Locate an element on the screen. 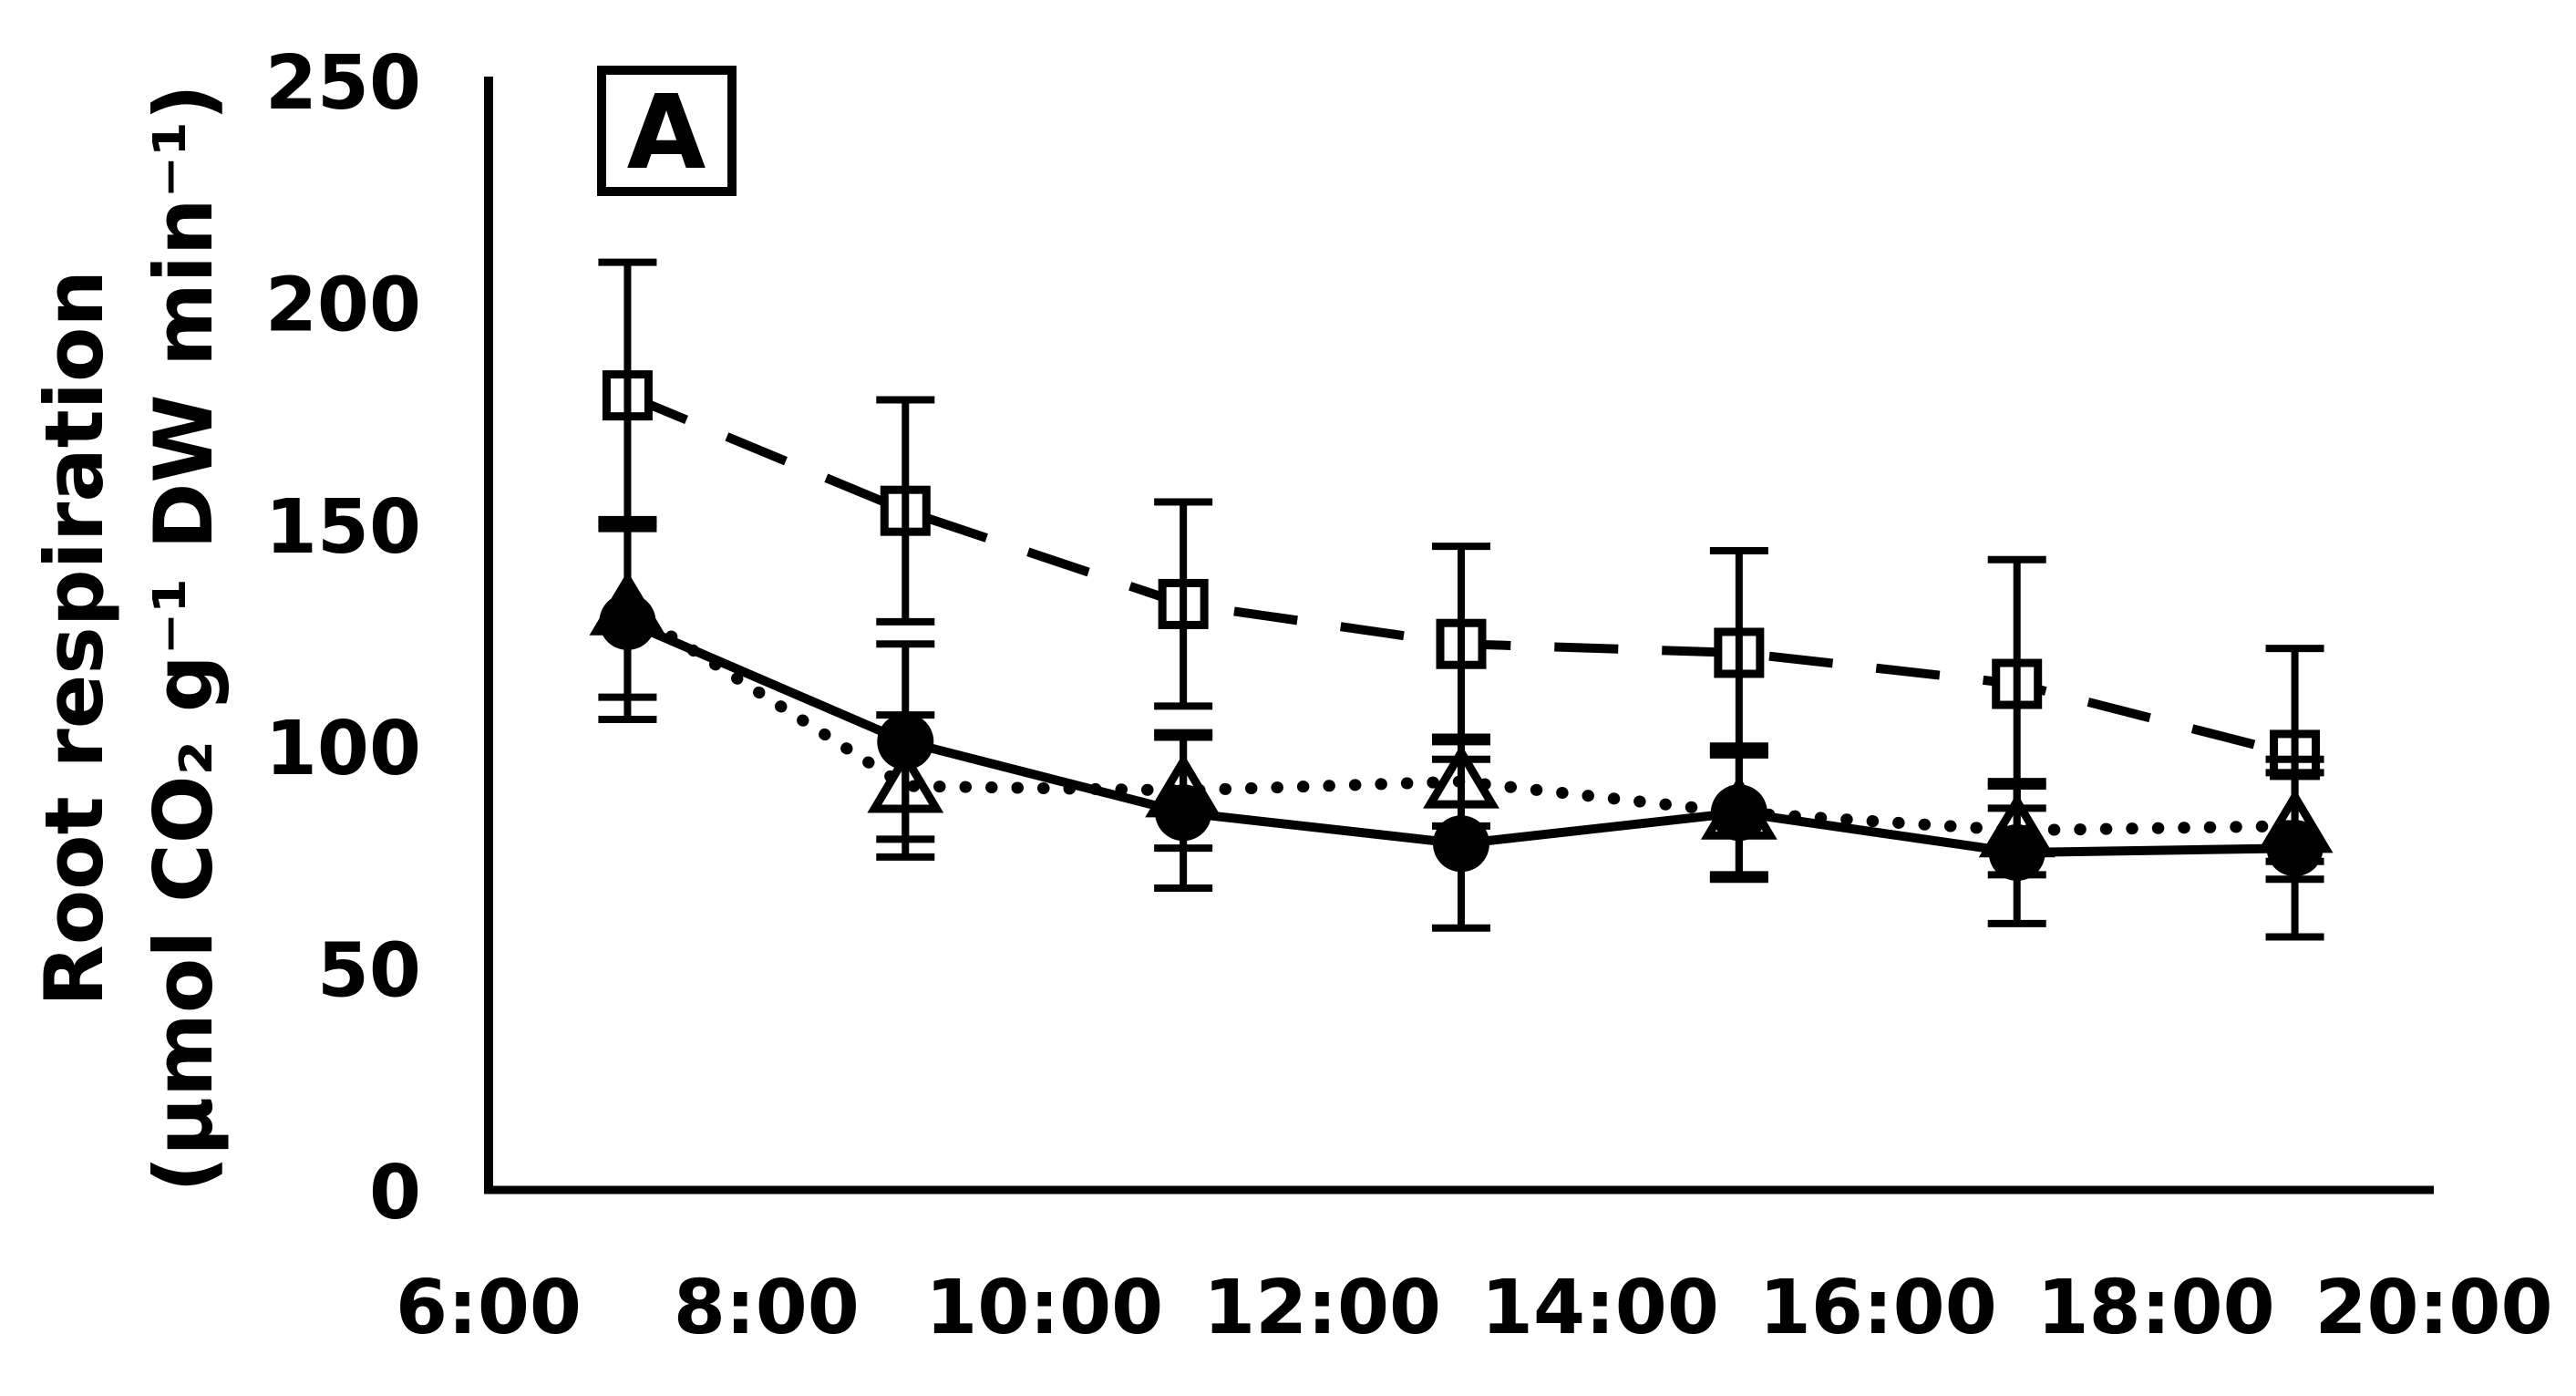 The height and width of the screenshot is (1396, 2576). y-tick-label-250: 250 is located at coordinates (343, 83).